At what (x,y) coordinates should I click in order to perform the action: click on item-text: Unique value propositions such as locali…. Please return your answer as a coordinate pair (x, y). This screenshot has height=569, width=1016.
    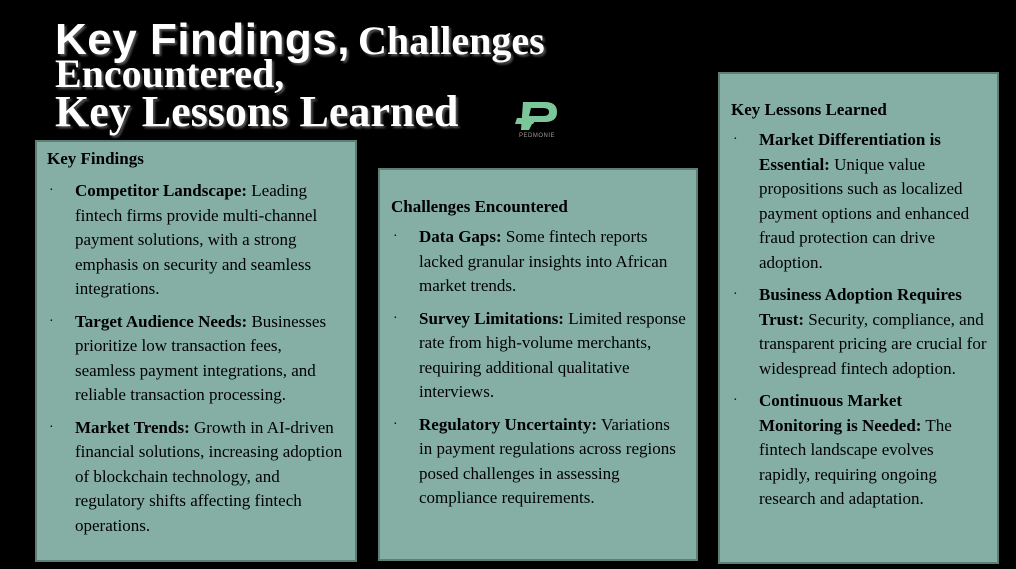
    Looking at the image, I should click on (864, 213).